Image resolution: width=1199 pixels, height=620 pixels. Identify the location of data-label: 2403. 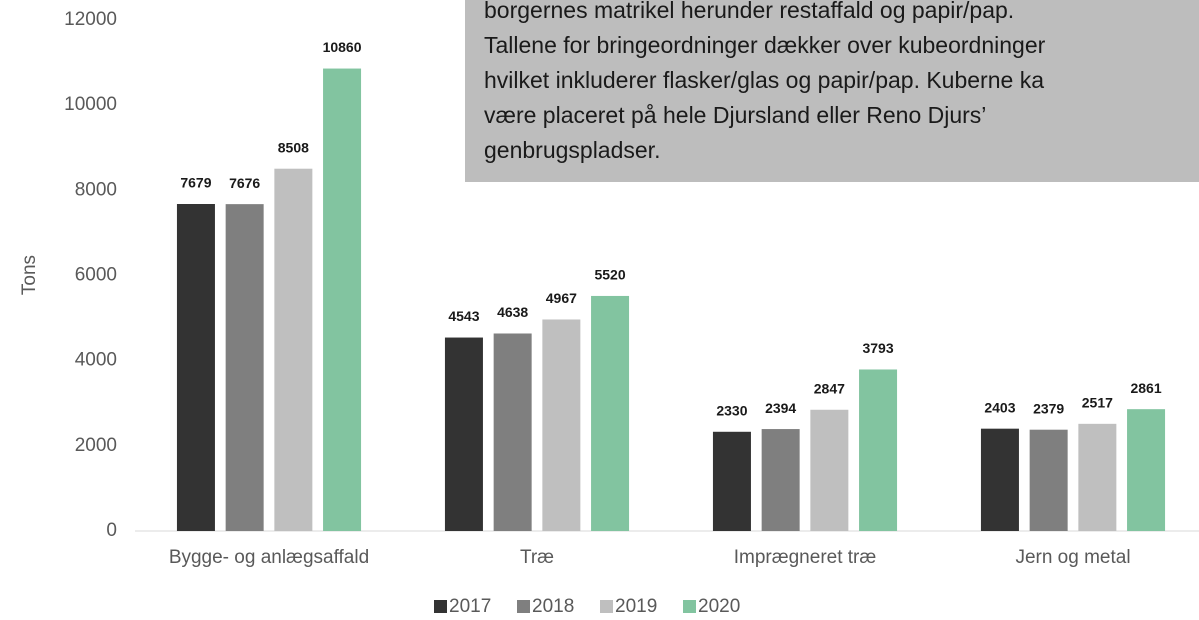
(999, 407).